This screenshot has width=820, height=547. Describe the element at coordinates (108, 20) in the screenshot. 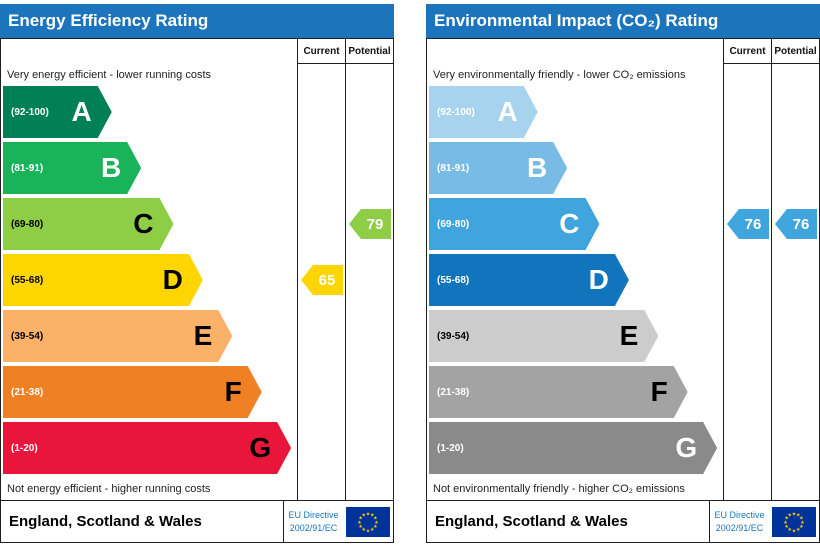

I see `panel-title: Energy Efficiency Rating` at that location.